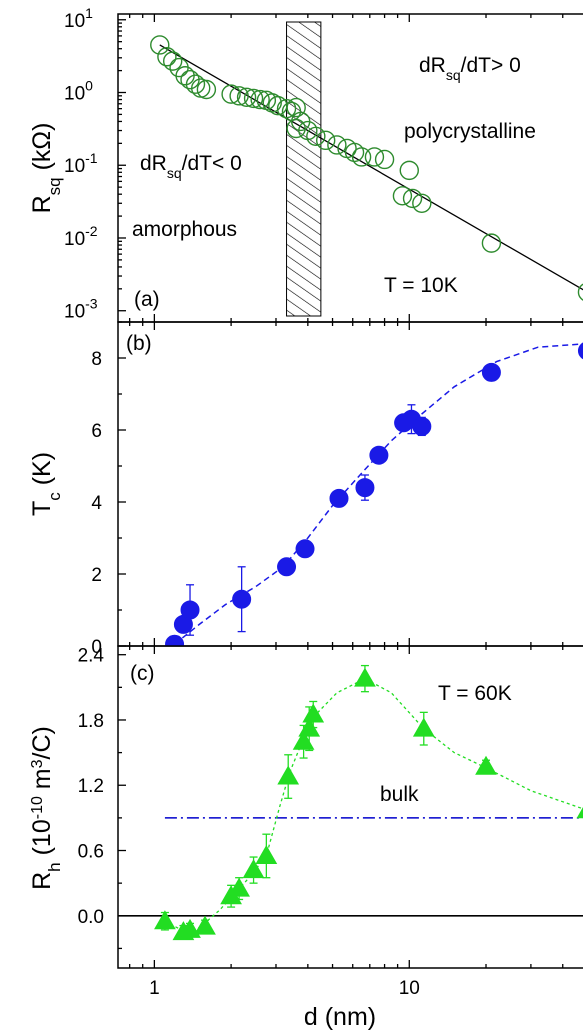 This screenshot has height=1032, width=583. I want to click on bulk-label: bulk, so click(399, 794).